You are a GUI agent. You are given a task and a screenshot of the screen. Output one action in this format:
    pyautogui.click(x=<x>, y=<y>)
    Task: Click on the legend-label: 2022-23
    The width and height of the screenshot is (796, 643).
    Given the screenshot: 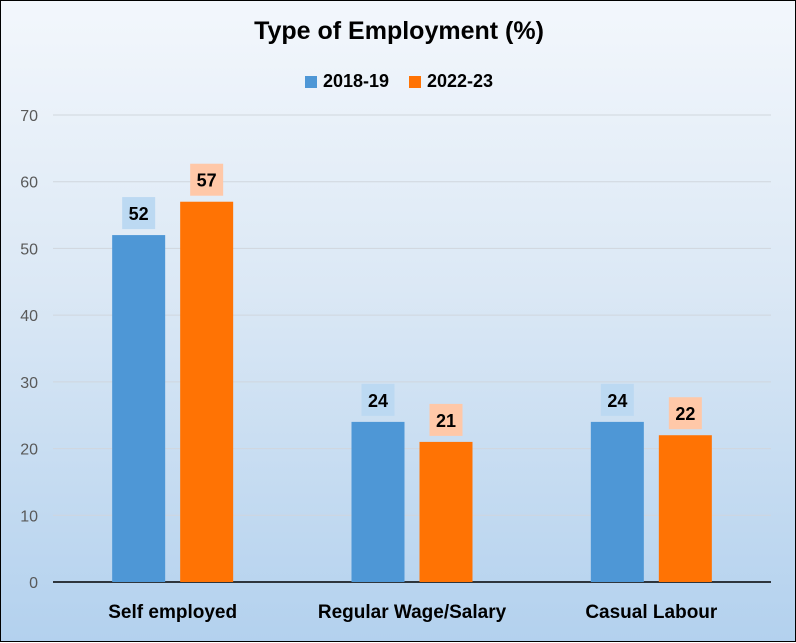 What is the action you would take?
    pyautogui.click(x=460, y=81)
    